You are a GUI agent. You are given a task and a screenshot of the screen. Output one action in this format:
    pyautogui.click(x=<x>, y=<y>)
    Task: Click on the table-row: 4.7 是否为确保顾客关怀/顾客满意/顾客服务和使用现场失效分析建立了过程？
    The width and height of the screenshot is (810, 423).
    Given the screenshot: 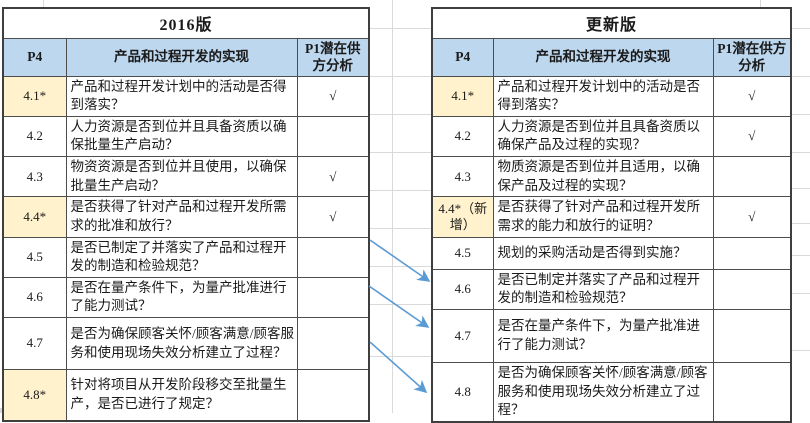 What is the action you would take?
    pyautogui.click(x=186, y=344)
    